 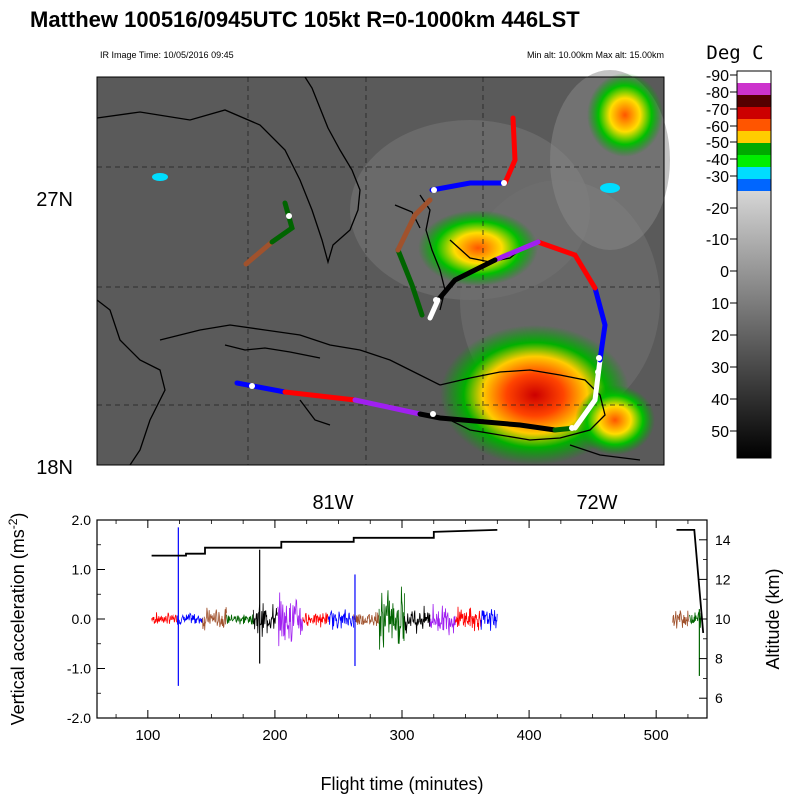 What do you see at coordinates (425, 305) in the screenshot?
I see `drop-markers` at bounding box center [425, 305].